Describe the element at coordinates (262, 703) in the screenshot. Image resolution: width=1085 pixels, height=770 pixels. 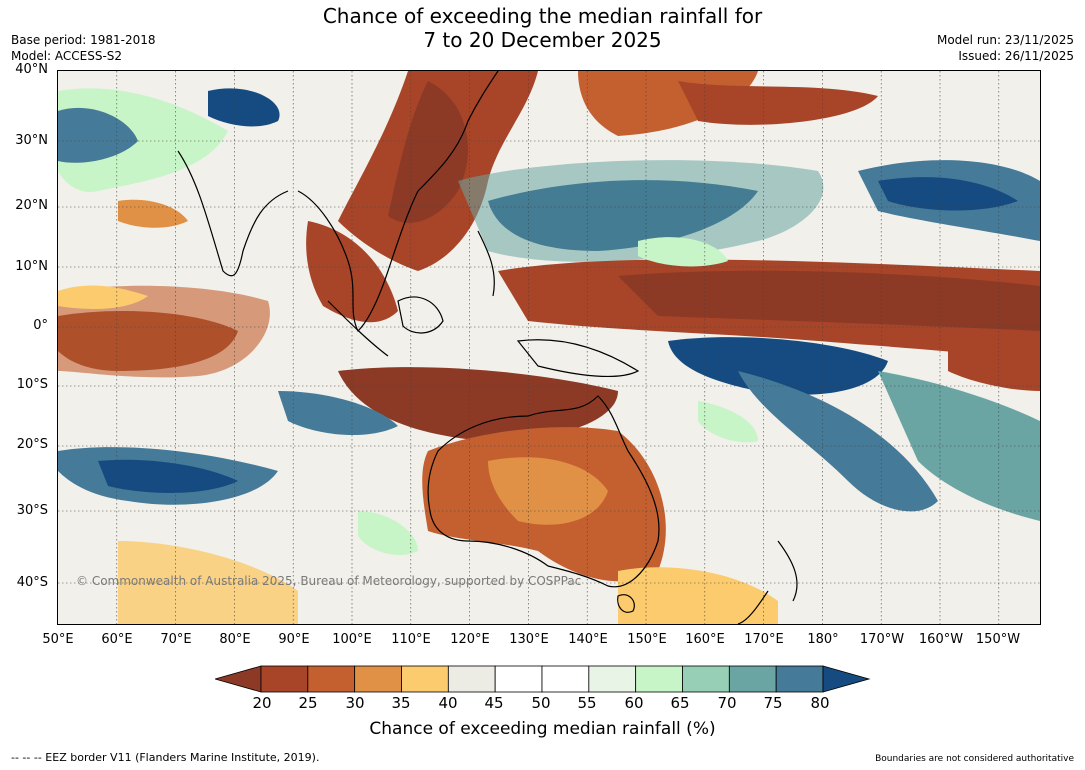
I see `colorbar-tick: 20` at that location.